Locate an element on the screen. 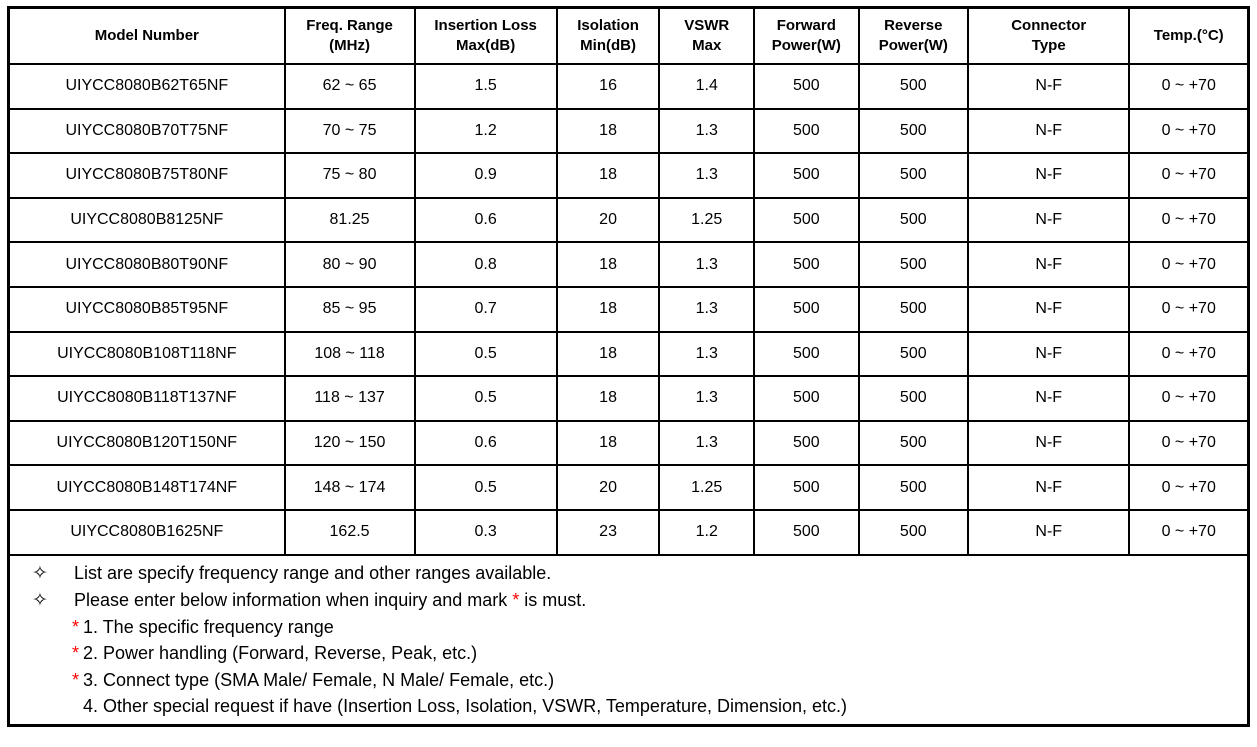 This screenshot has height=747, width=1257. table-cell: 0.8 is located at coordinates (485, 264).